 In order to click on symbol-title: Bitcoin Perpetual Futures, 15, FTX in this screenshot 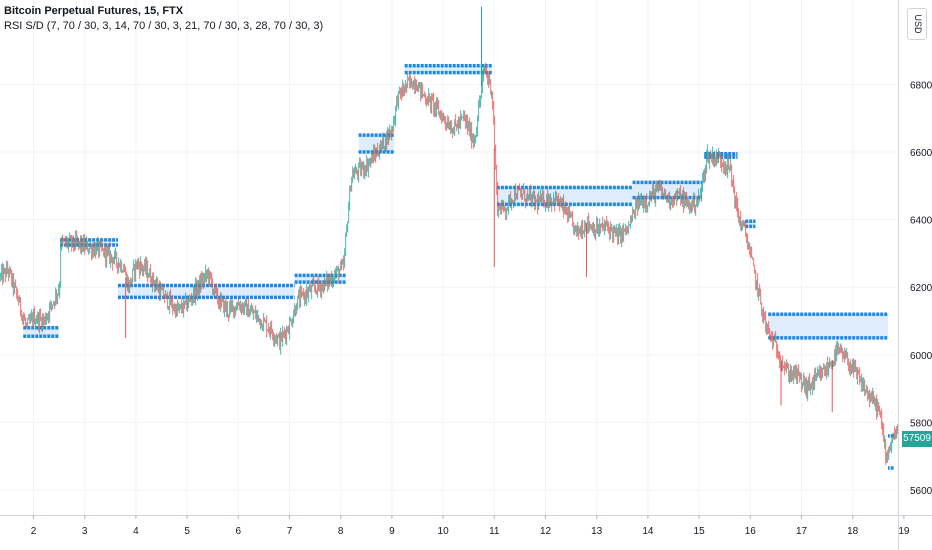, I will do `click(94, 11)`.